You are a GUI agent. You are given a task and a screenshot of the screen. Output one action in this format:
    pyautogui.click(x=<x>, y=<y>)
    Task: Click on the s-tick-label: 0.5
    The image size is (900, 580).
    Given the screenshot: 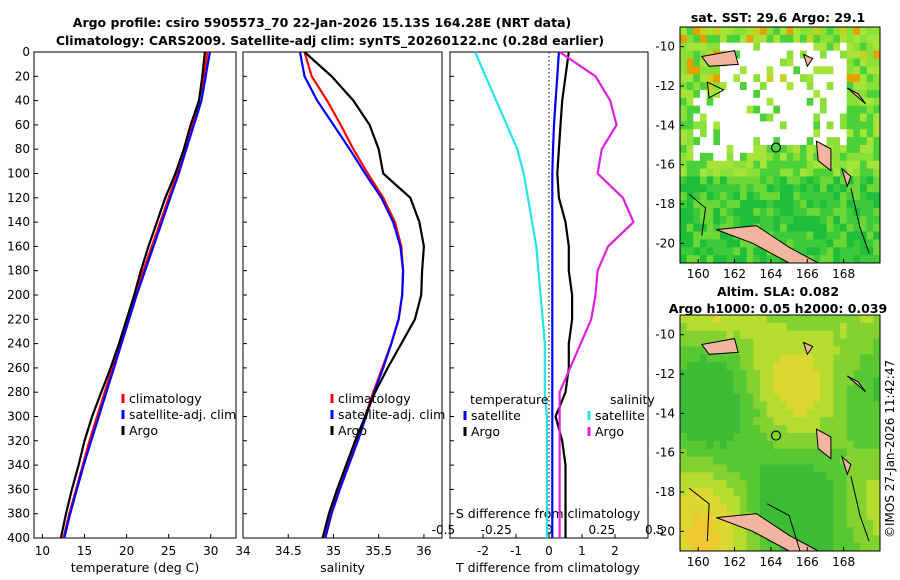 What is the action you would take?
    pyautogui.click(x=654, y=530)
    